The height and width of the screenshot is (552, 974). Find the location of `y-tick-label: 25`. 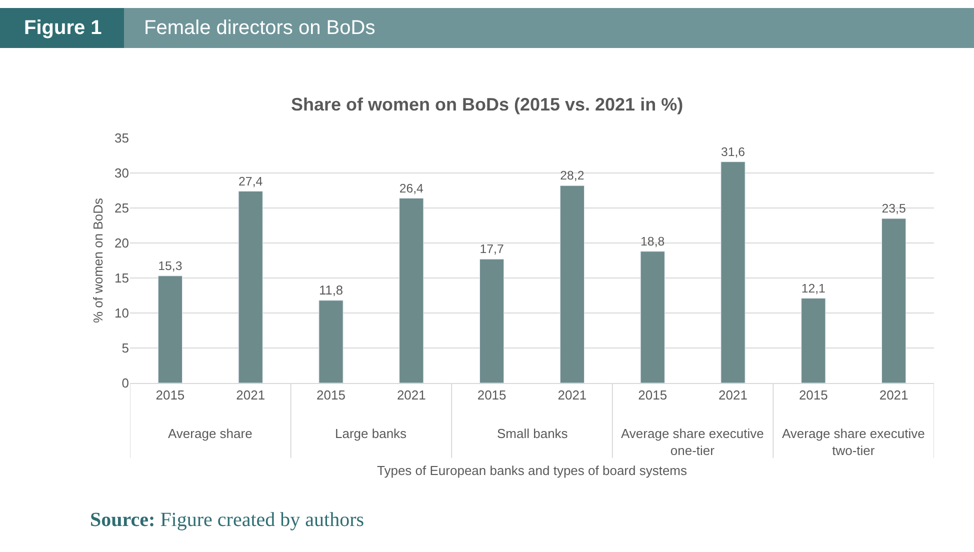

y-tick-label: 25 is located at coordinates (121, 208).